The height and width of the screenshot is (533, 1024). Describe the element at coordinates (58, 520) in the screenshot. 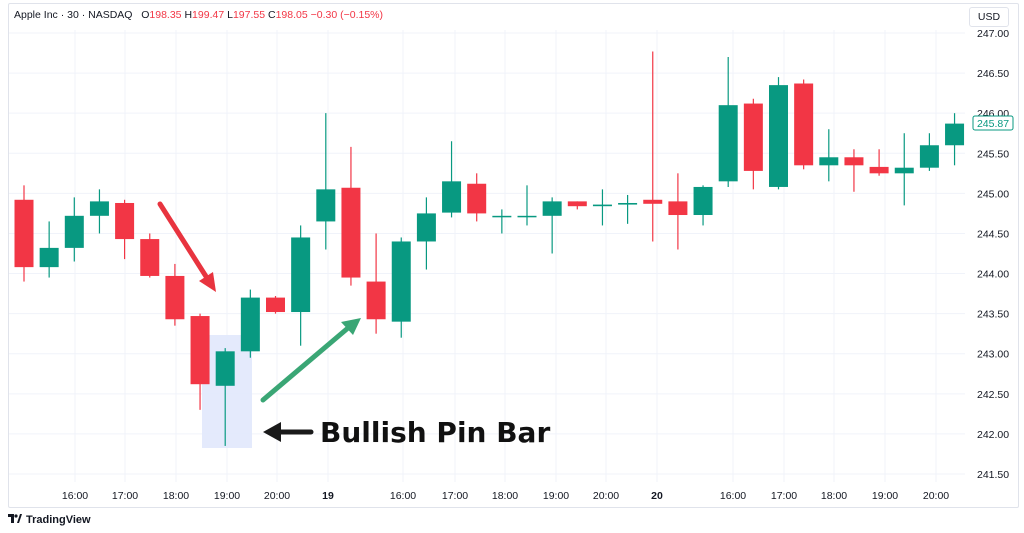

I see `brand-name: TradingView` at that location.